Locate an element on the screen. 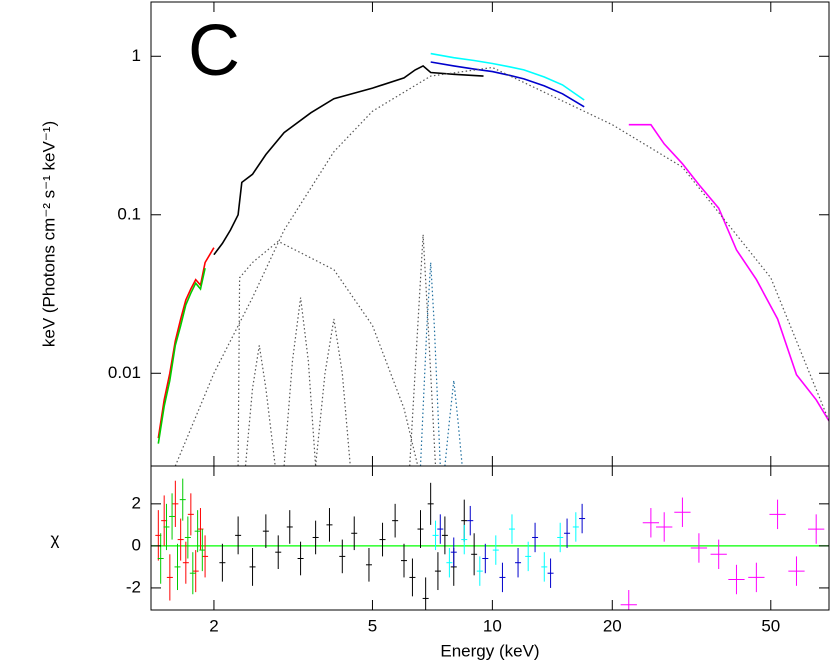 Image resolution: width=830 pixels, height=664 pixels. y-tick-label: 0 is located at coordinates (136, 544).